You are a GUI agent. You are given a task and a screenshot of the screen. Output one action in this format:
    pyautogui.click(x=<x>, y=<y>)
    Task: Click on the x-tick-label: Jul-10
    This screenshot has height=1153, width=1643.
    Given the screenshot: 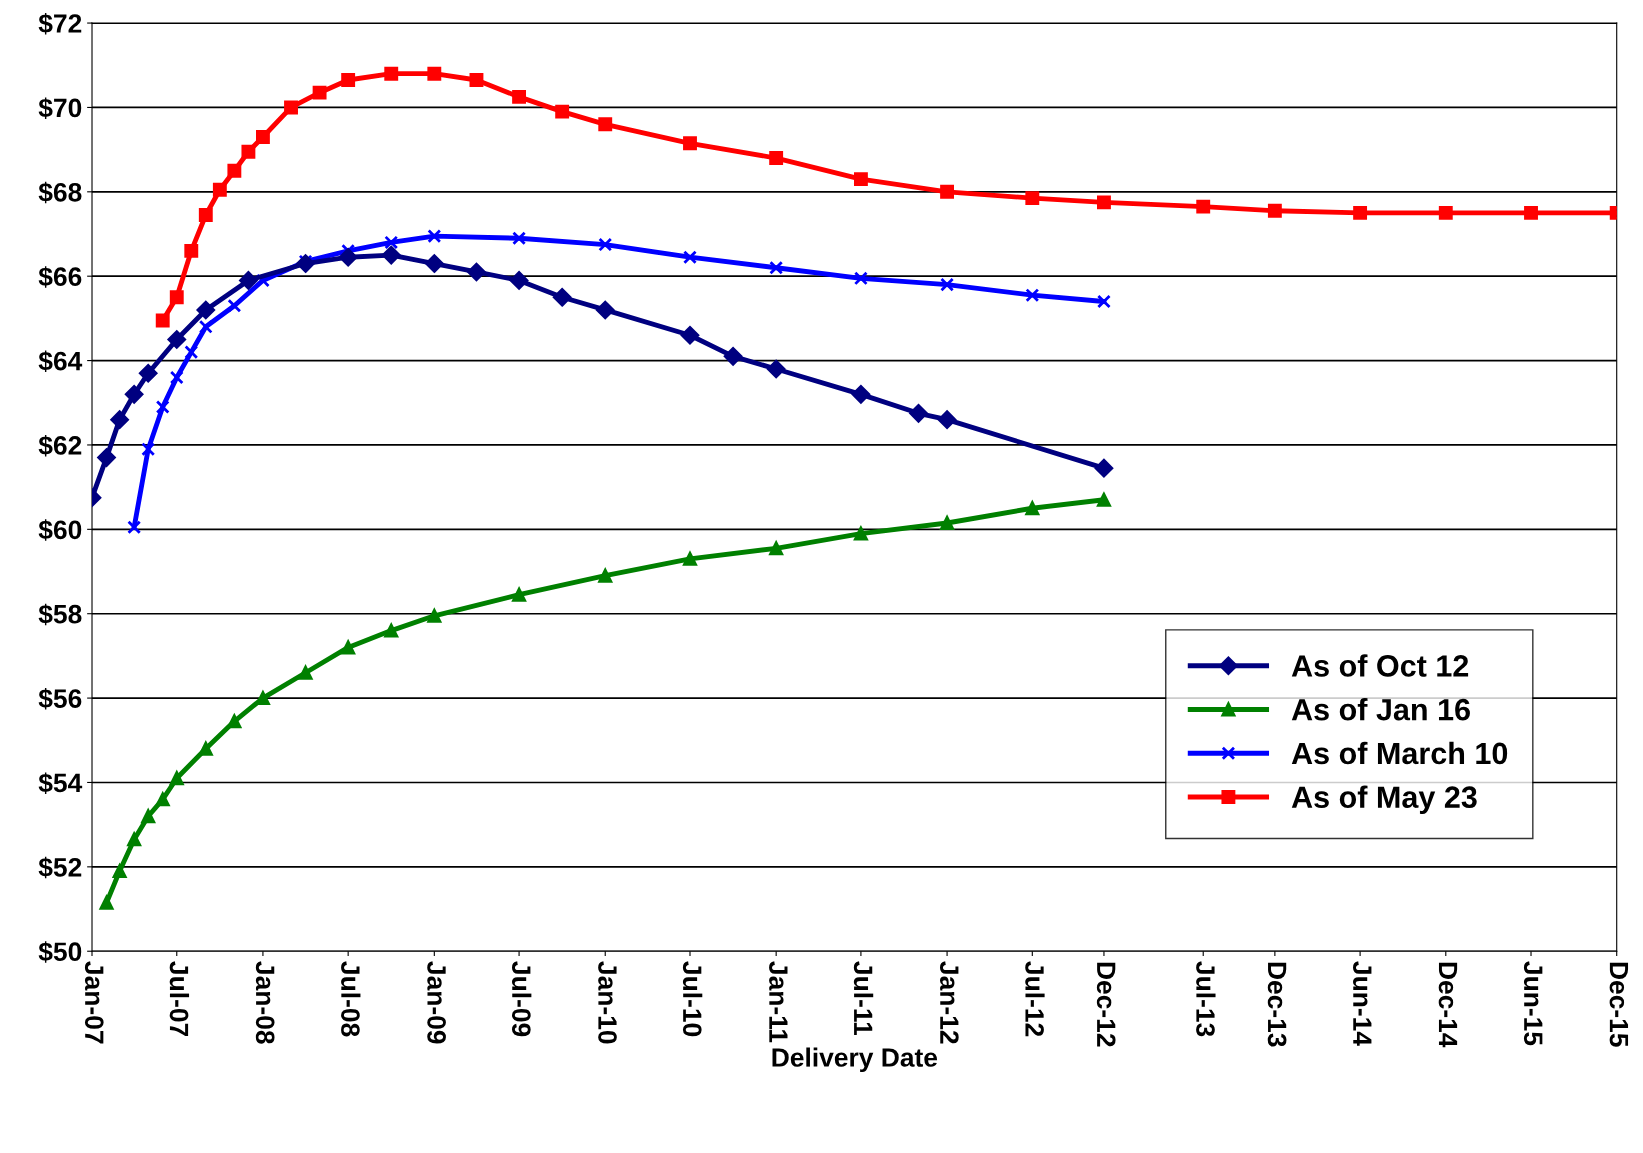 What is the action you would take?
    pyautogui.click(x=692, y=999)
    